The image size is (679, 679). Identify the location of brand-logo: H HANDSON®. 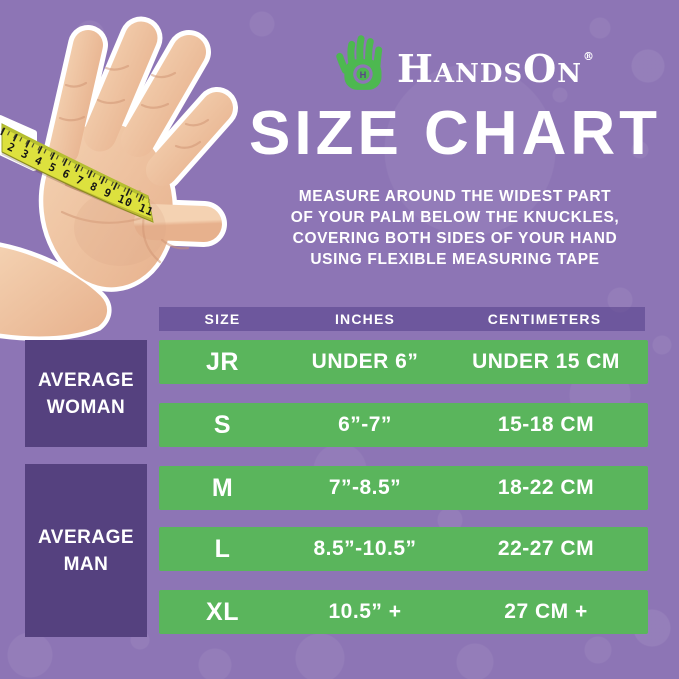
(465, 62).